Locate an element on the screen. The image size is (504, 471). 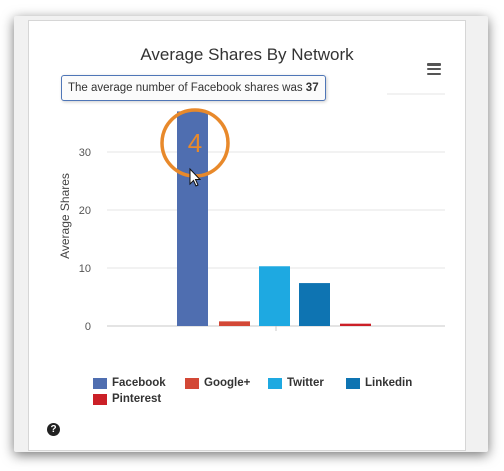
y-tick-label: 20 is located at coordinates (85, 211).